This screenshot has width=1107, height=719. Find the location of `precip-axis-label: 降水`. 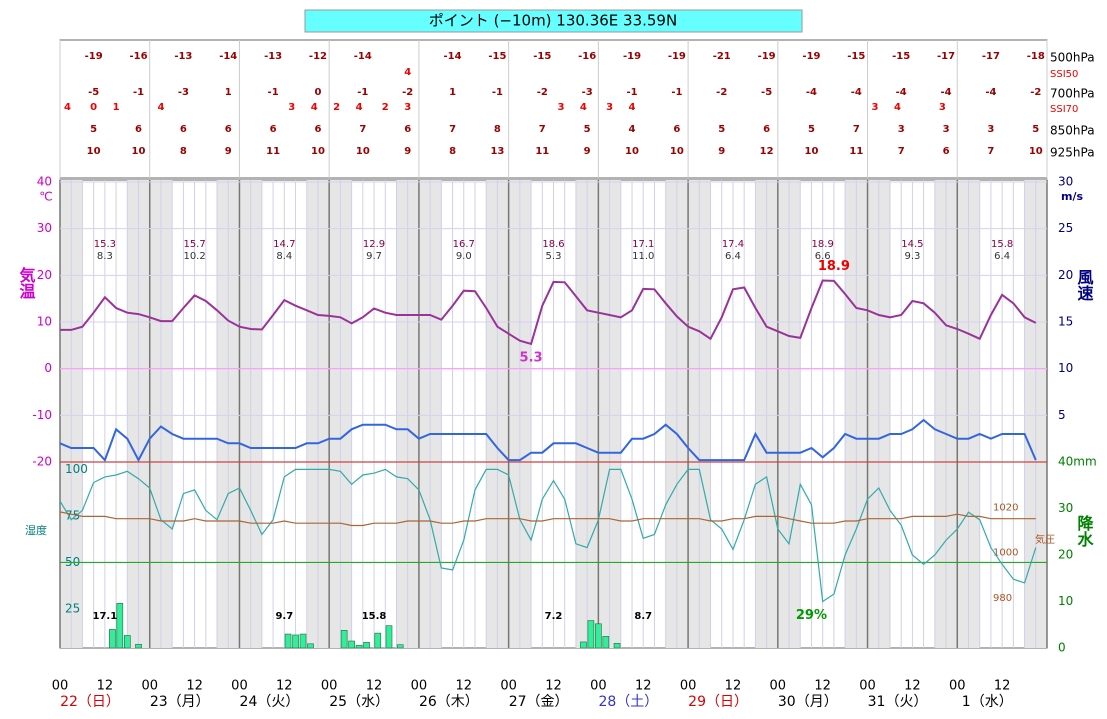

precip-axis-label: 降水 is located at coordinates (1084, 531).